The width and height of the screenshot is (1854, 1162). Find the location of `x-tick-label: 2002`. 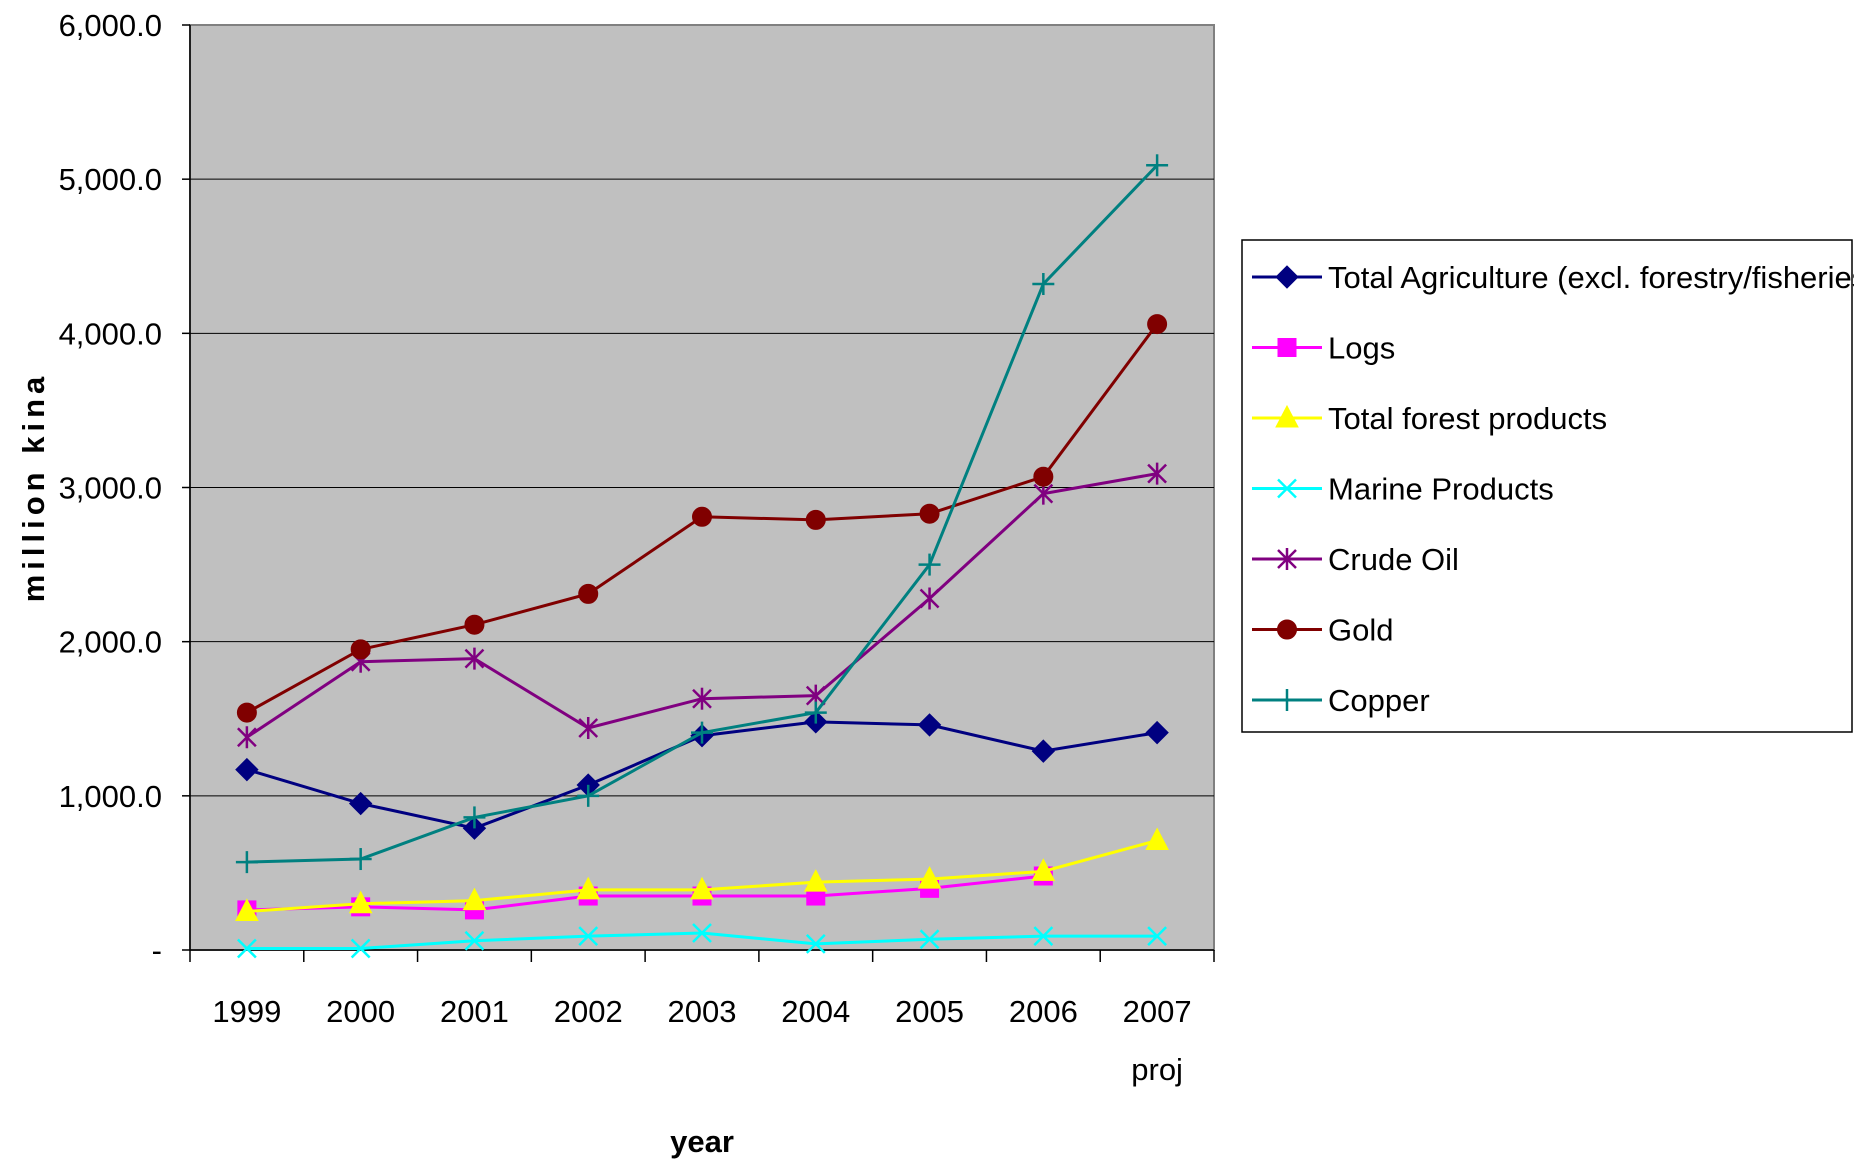

x-tick-label: 2002 is located at coordinates (588, 1011).